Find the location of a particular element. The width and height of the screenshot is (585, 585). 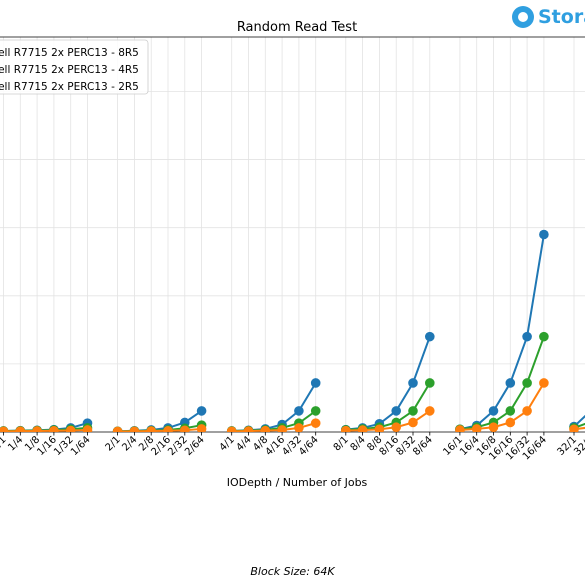

x-tick-label: 4/4 is located at coordinates (243, 443).